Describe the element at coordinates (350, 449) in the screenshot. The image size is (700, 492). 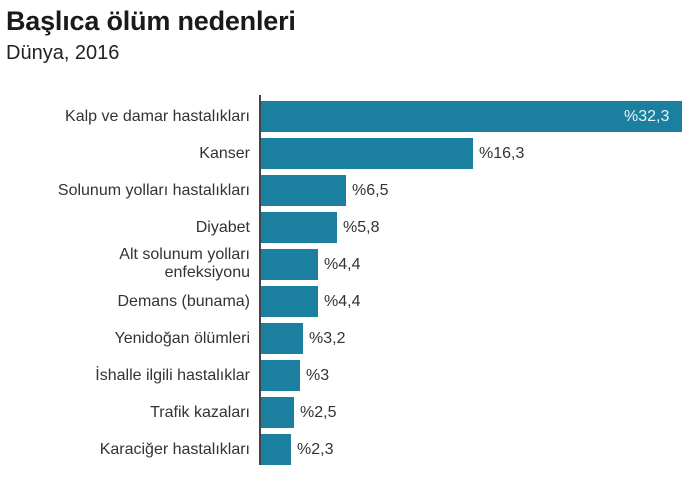
I see `bar-row: Karaciğer hastalıkları %2,3` at that location.